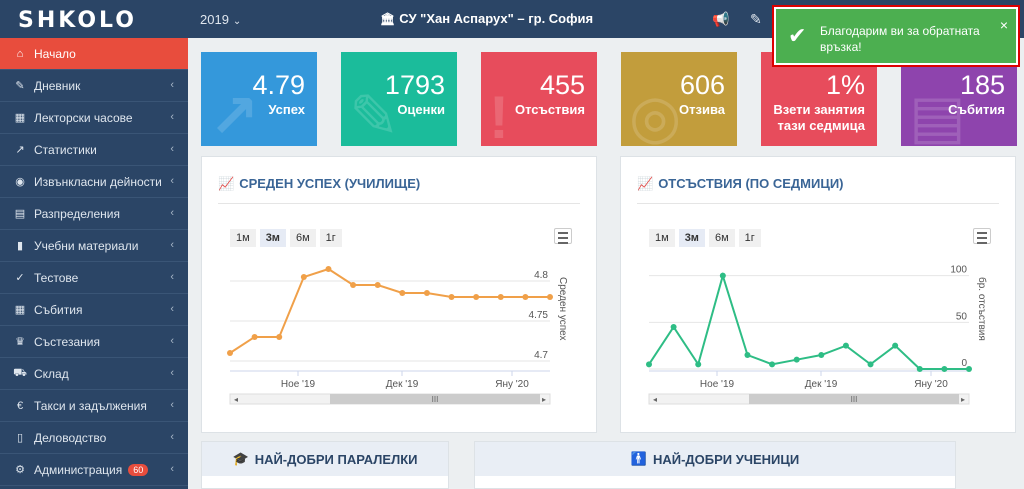 The width and height of the screenshot is (1024, 489). I want to click on zoom-buttons: 1м 3м 6м 1г, so click(705, 238).